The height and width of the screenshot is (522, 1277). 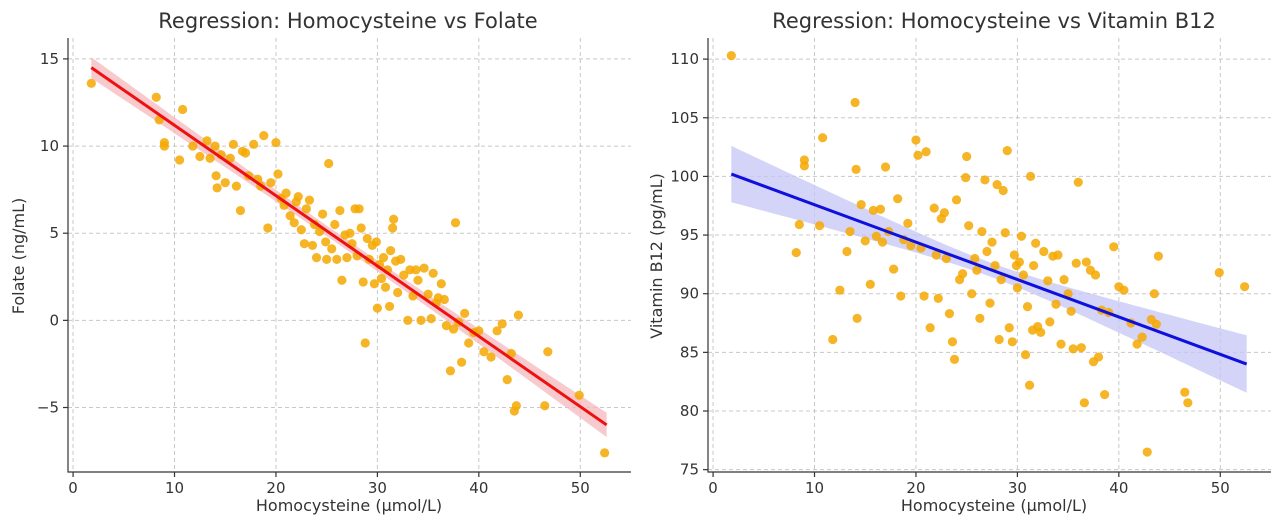 I want to click on y-tick-label: 15, so click(x=49, y=59).